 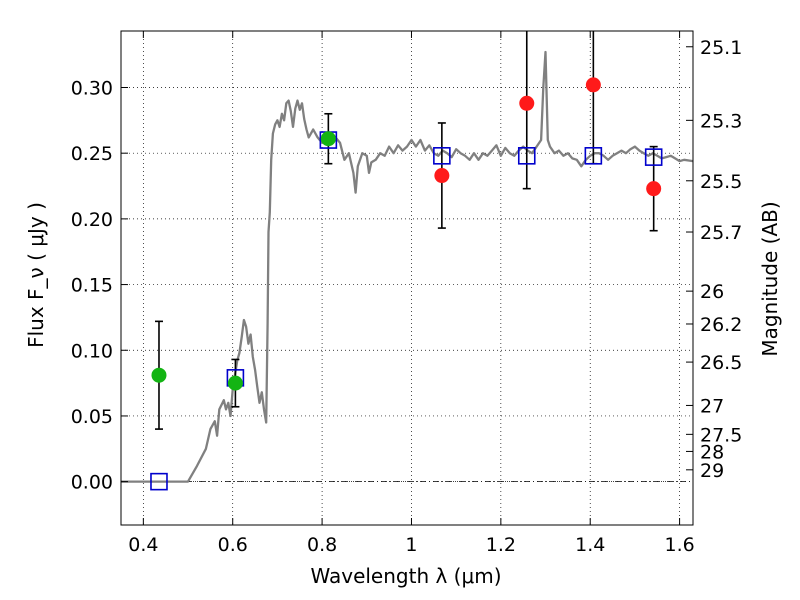 I want to click on y-axis-title: Flux F_ν ( μJy ), so click(x=36, y=275).